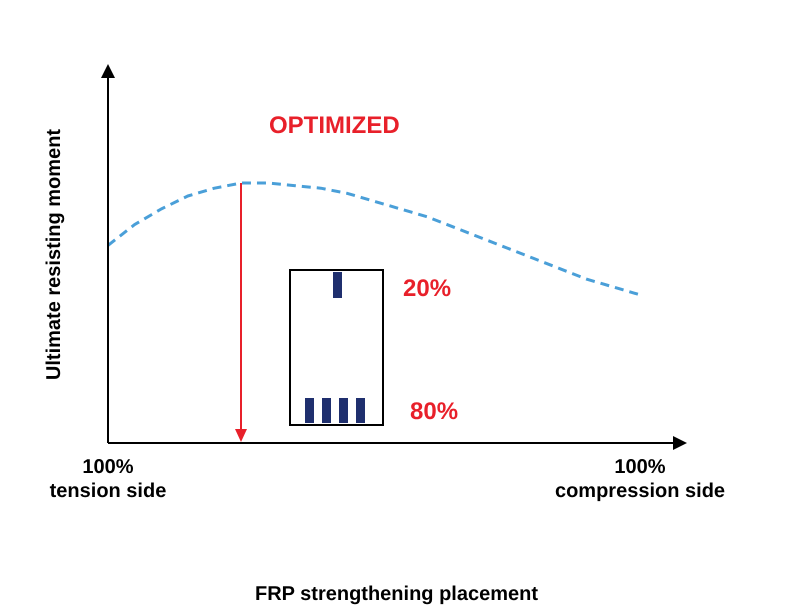 This screenshot has width=812, height=614. Describe the element at coordinates (640, 479) in the screenshot. I see `x-tick-label: 100% compression side` at that location.